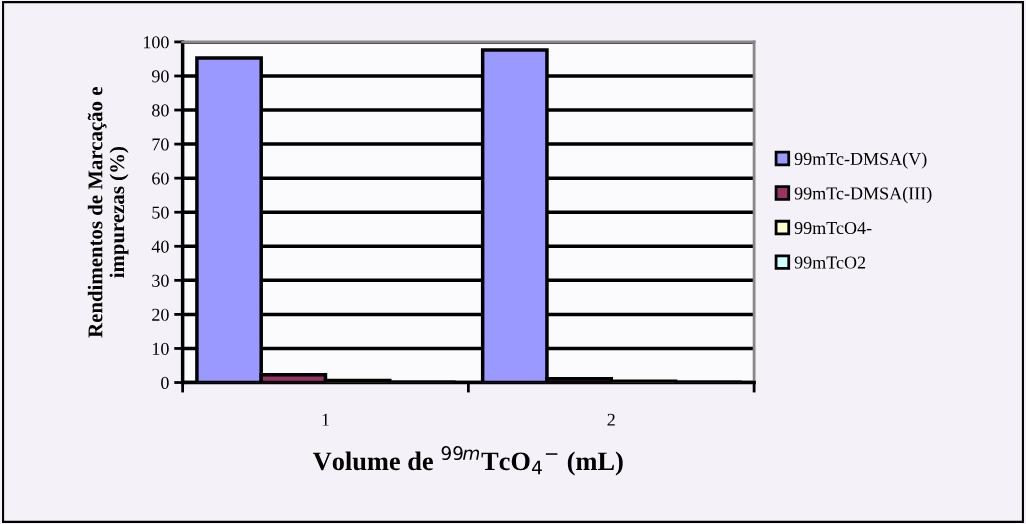 This screenshot has height=524, width=1026. Describe the element at coordinates (160, 76) in the screenshot. I see `y-tick-label: 90` at that location.